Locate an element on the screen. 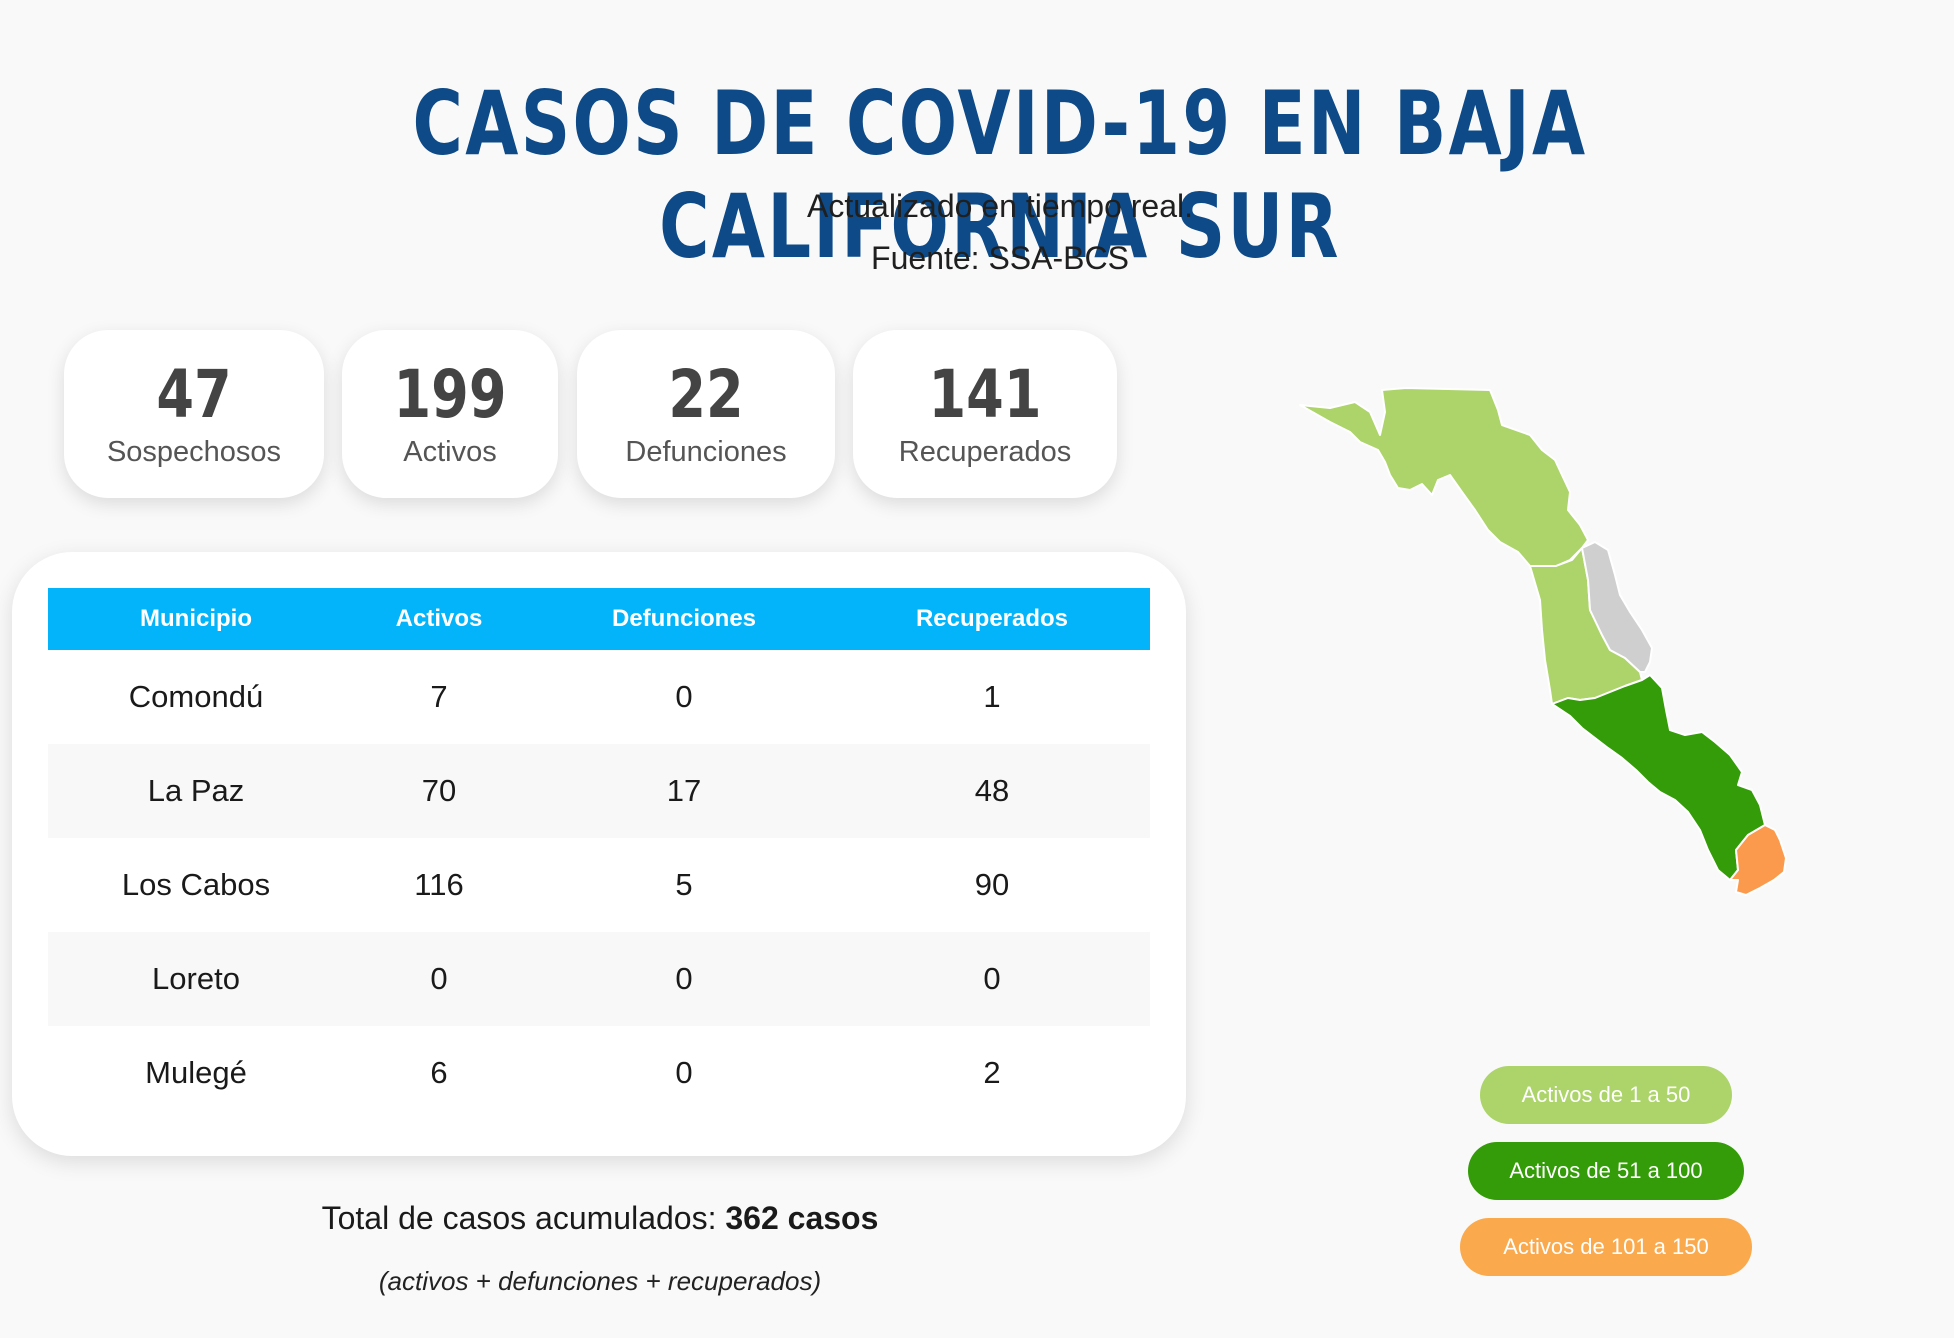 The height and width of the screenshot is (1338, 1954). column-header-activos: Activos is located at coordinates (439, 619).